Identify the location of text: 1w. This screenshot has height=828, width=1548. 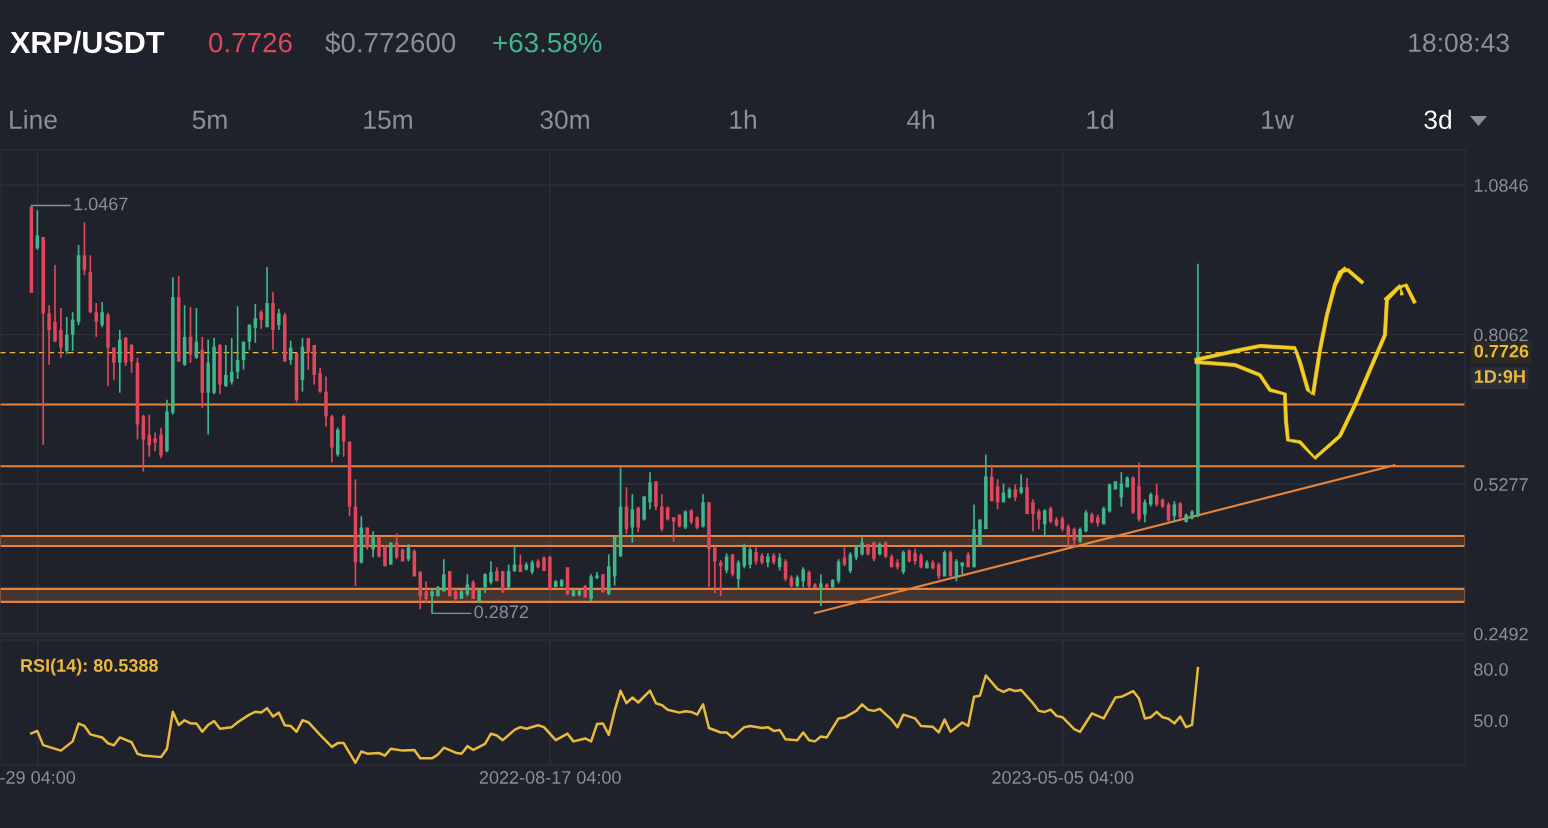
(1278, 119).